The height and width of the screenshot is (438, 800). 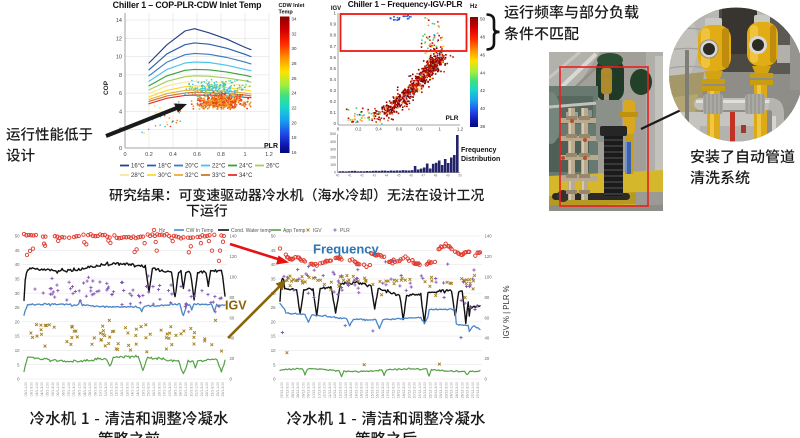 I want to click on svg-text: 200, so click(x=333, y=157).